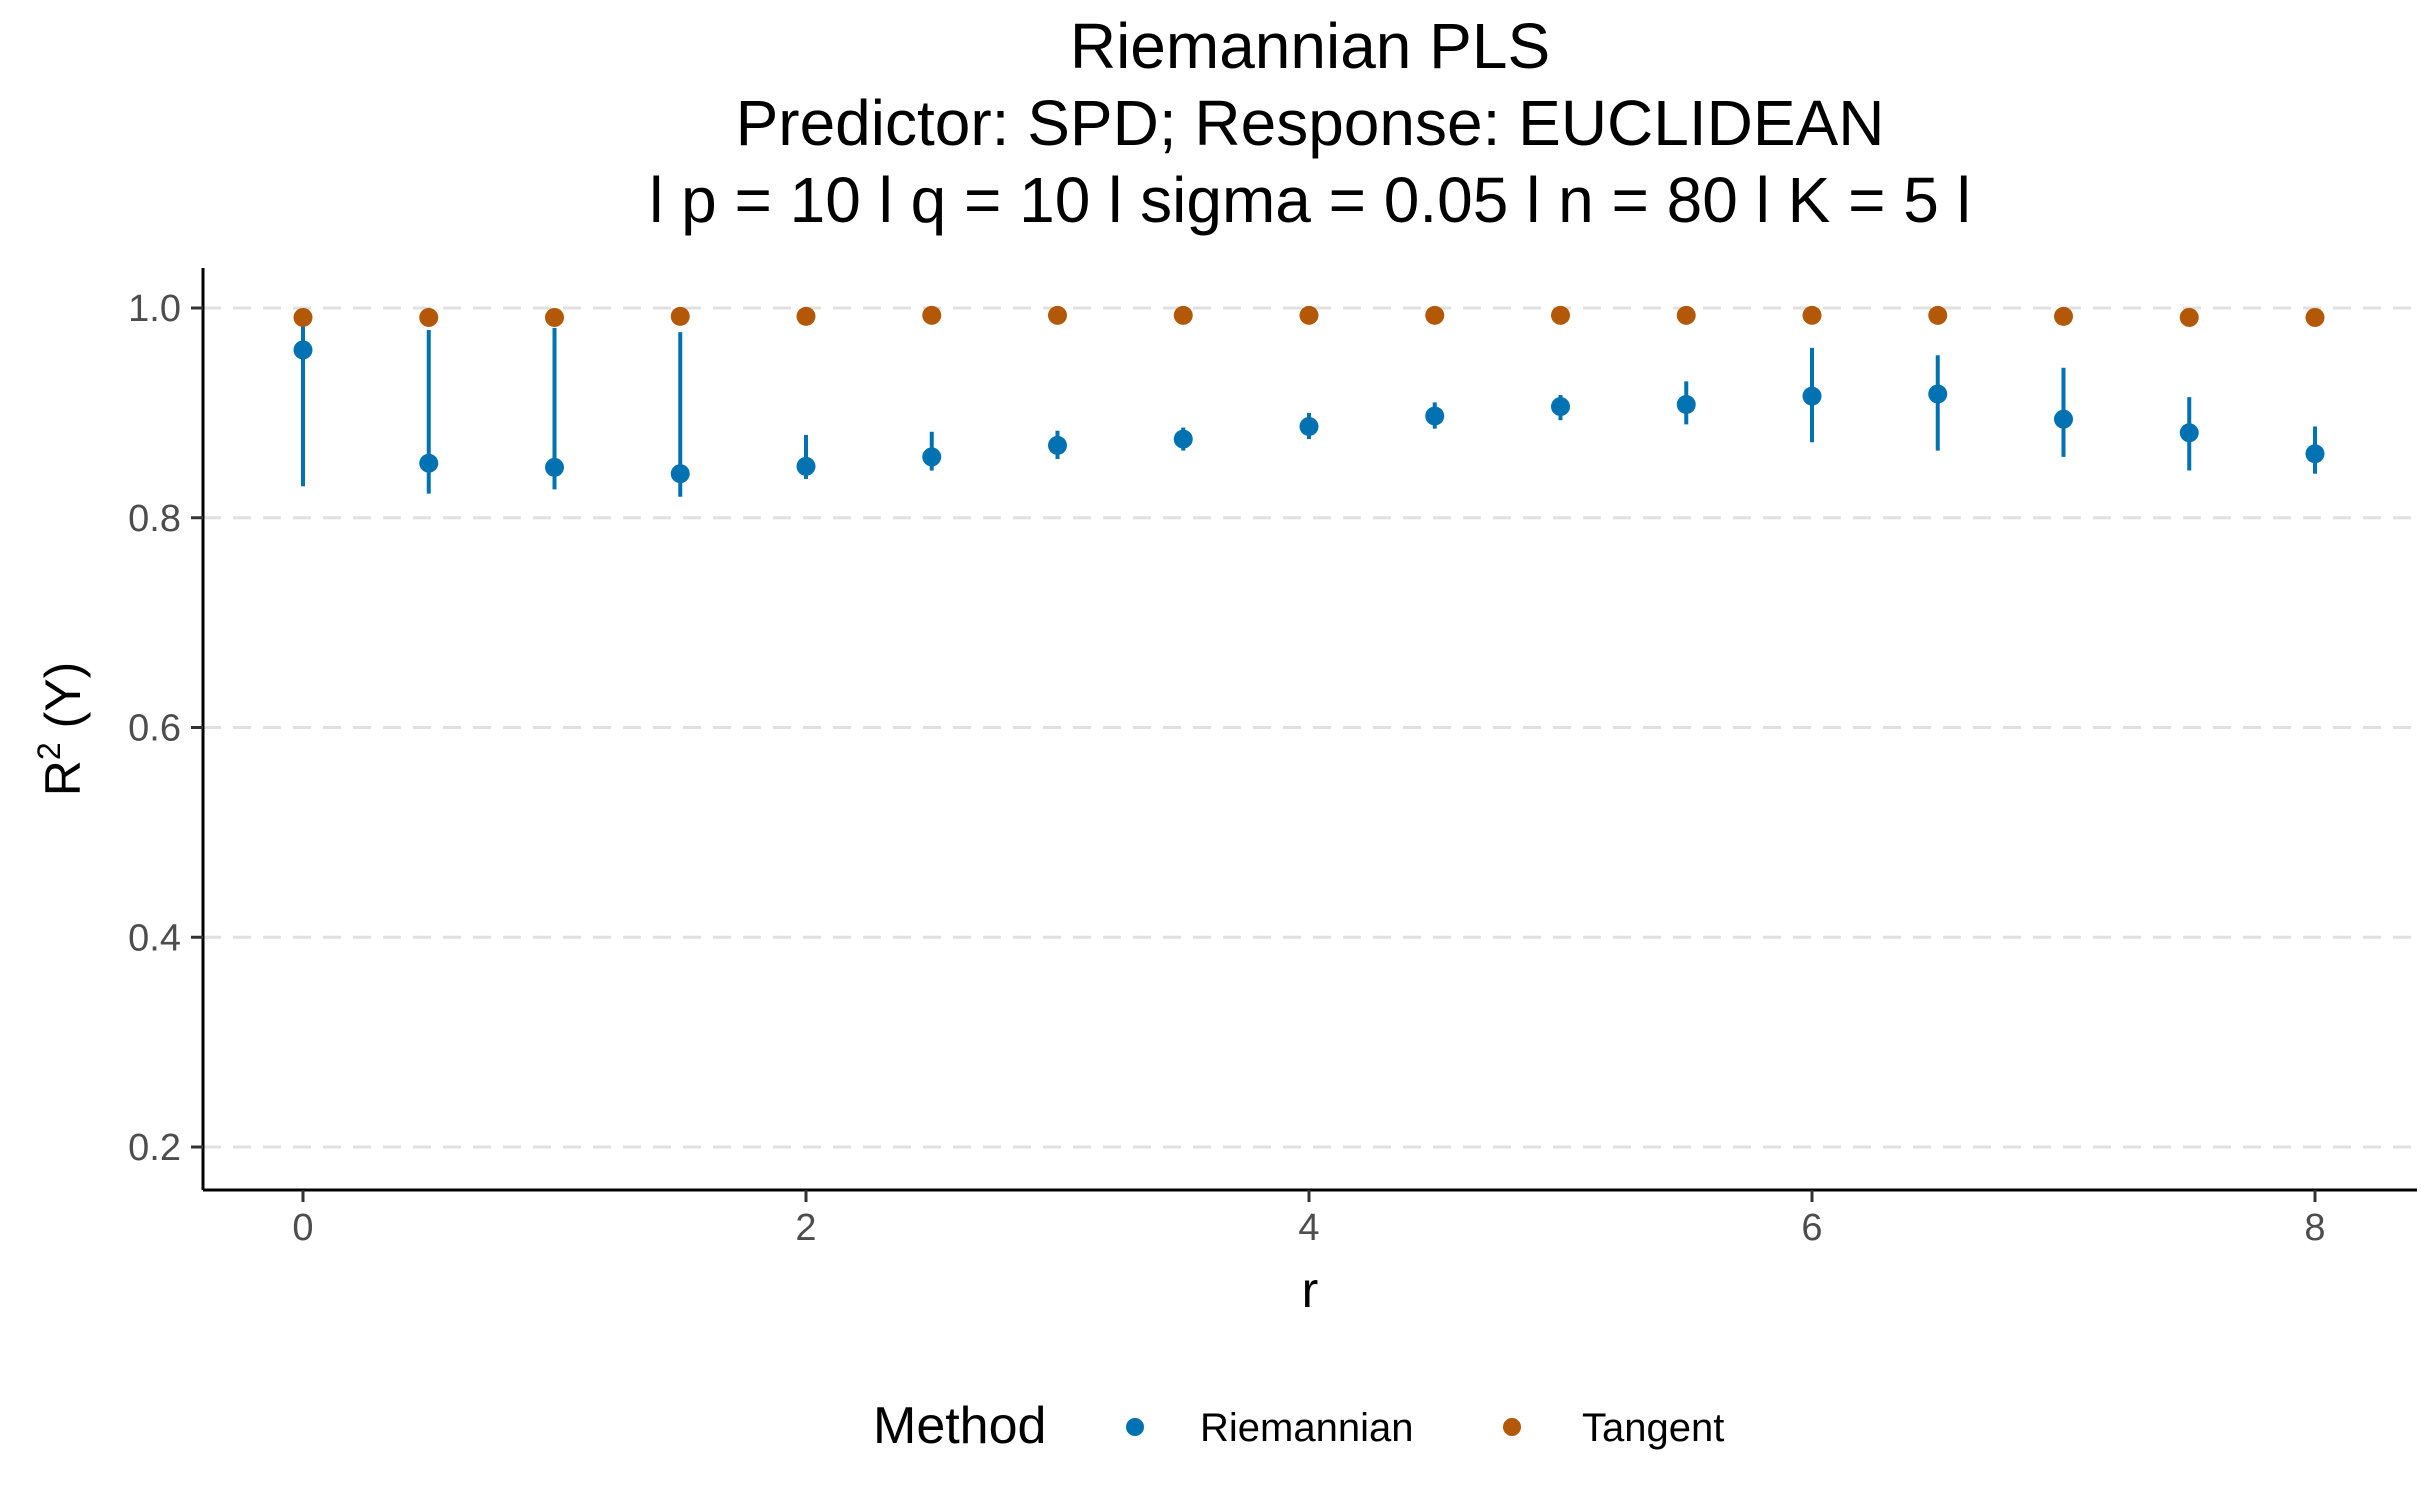 The image size is (2427, 1500). What do you see at coordinates (302, 1228) in the screenshot?
I see `x-tick-label: 0` at bounding box center [302, 1228].